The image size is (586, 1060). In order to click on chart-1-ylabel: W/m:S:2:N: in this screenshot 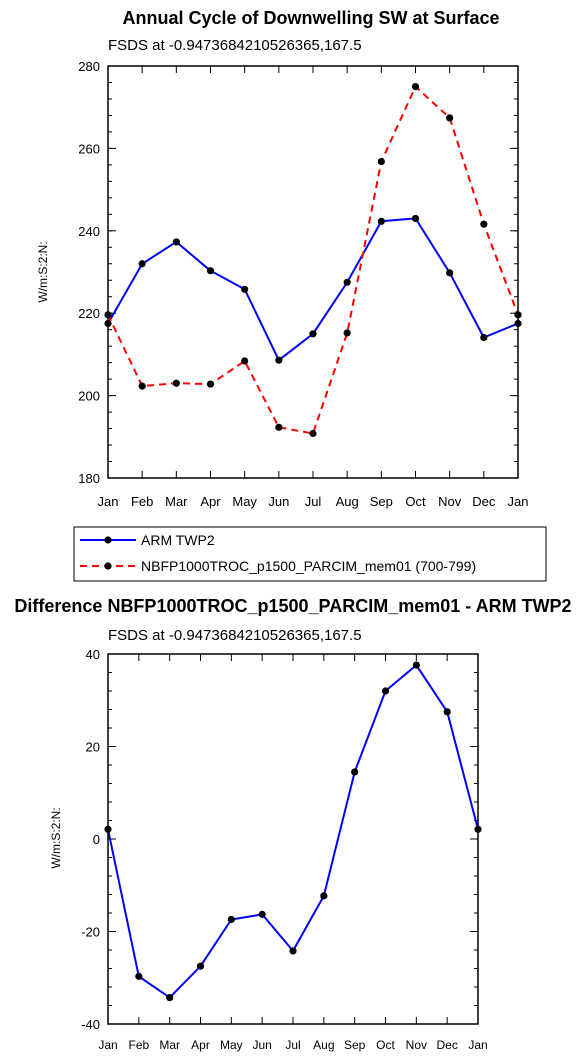, I will do `click(43, 271)`.